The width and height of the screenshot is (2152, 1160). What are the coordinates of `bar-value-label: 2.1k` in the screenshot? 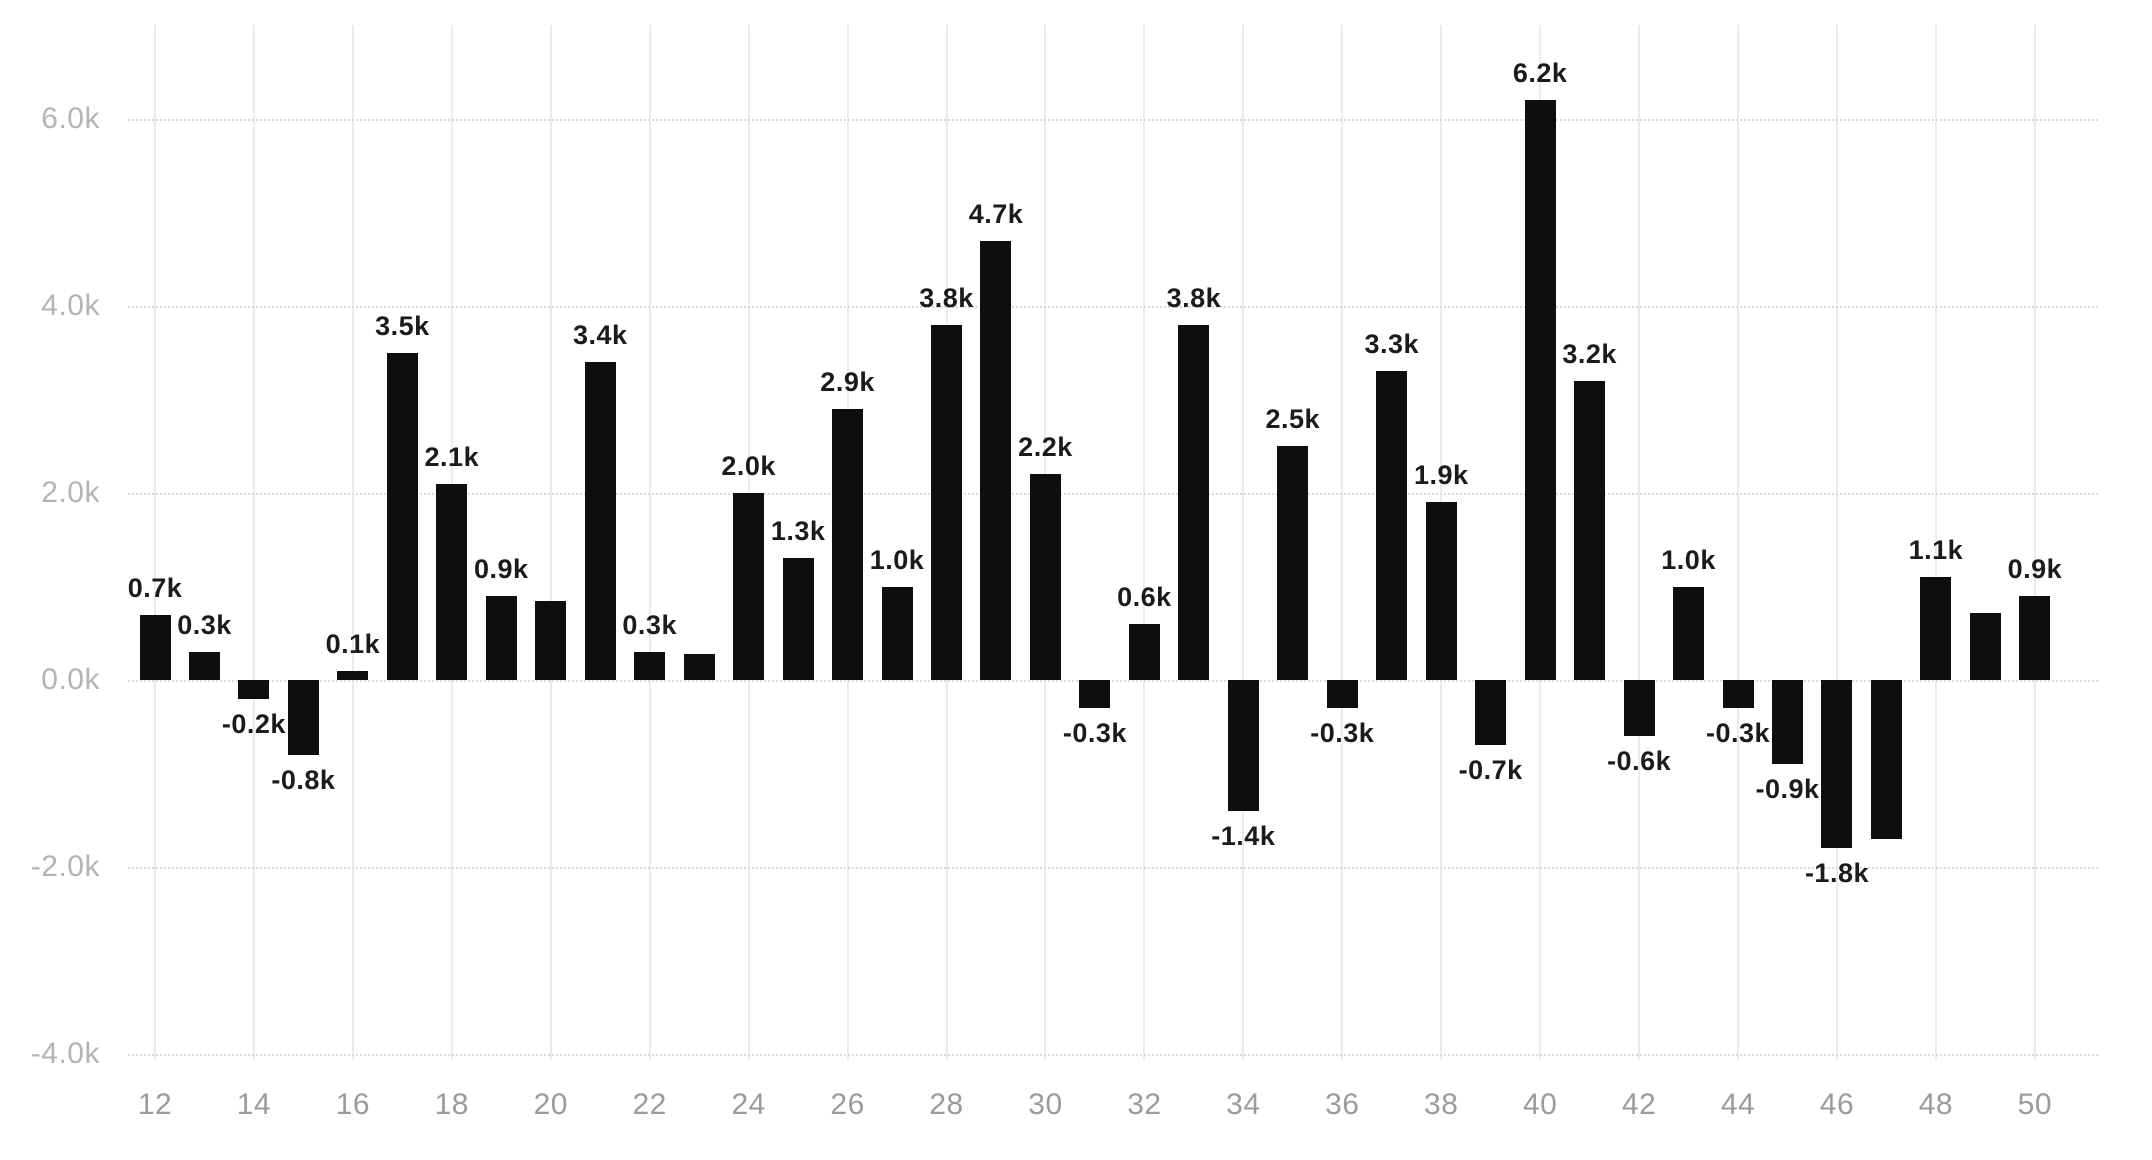 It's located at (452, 456).